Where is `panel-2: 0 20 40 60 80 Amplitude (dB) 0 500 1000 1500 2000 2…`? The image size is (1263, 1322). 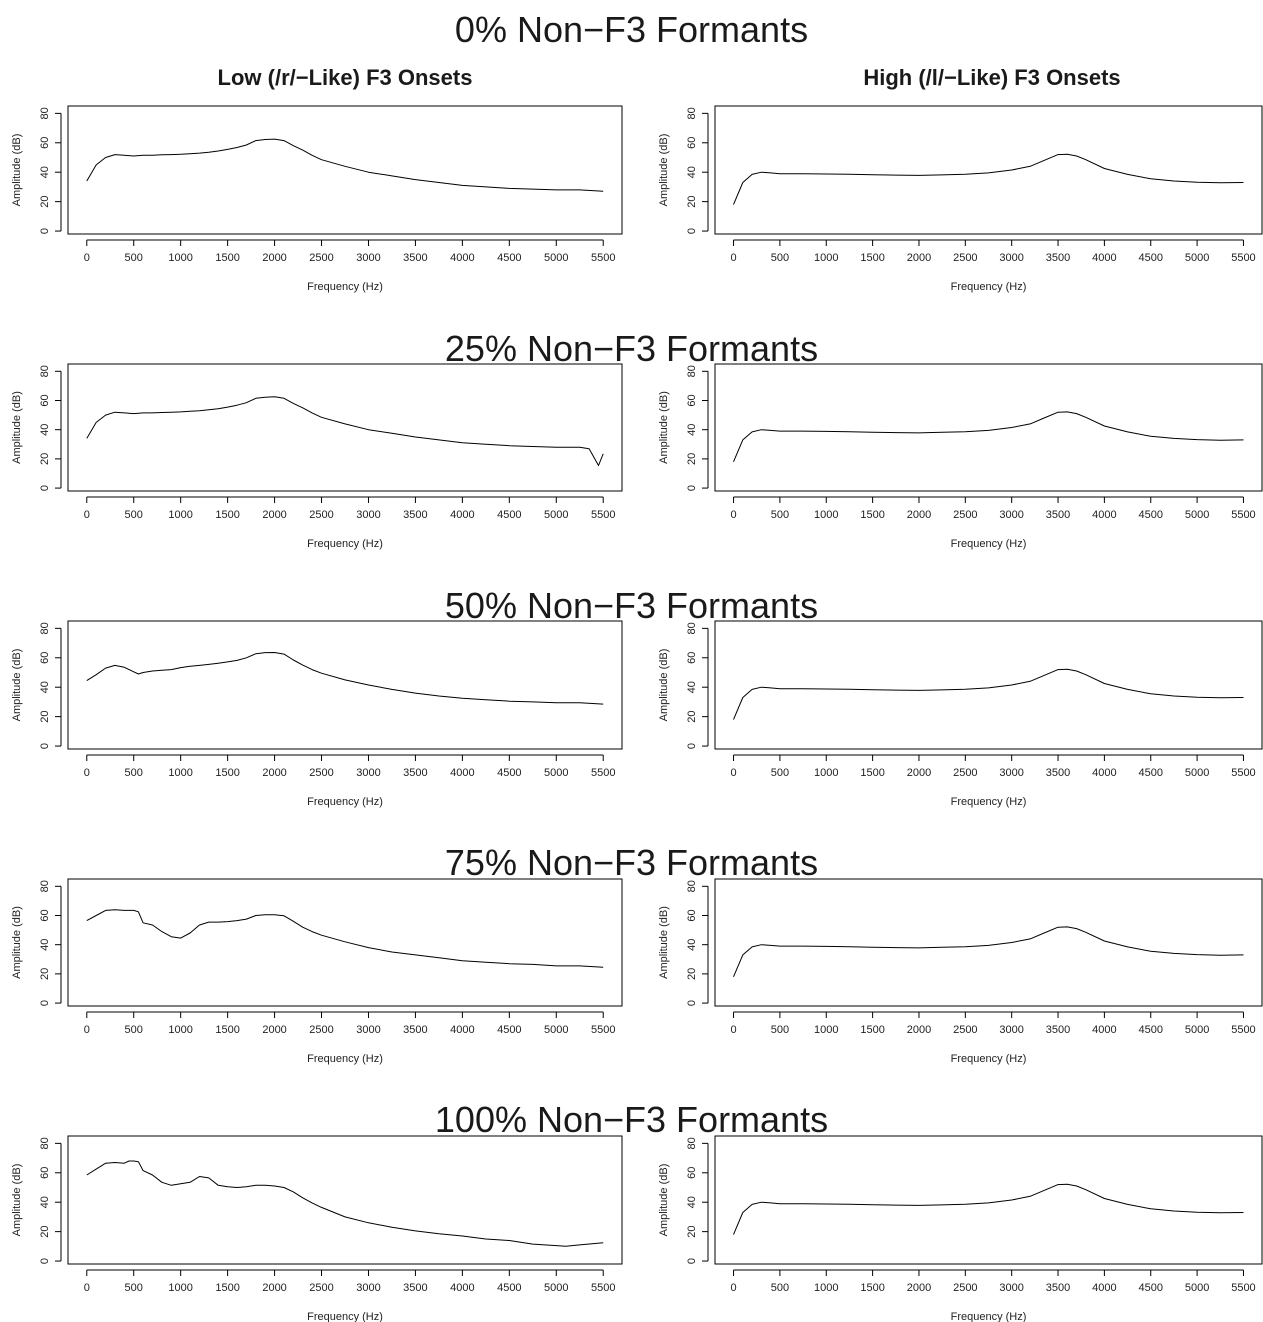
panel-2: 0 20 40 60 80 Amplitude (dB) 0 500 1000 1500 2000 2… is located at coordinates (317, 456).